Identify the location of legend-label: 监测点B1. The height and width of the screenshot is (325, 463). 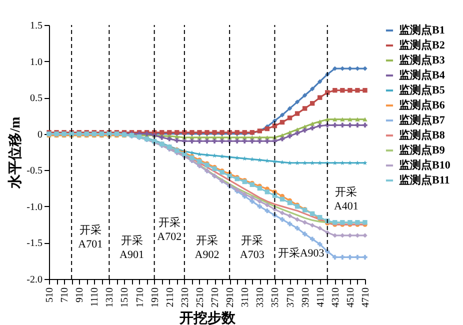
(422, 30).